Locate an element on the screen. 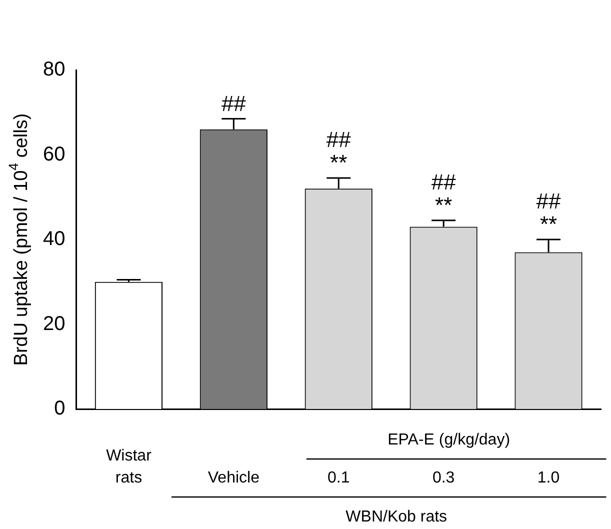 The width and height of the screenshot is (611, 529). y-tick-label: 40 is located at coordinates (54, 239).